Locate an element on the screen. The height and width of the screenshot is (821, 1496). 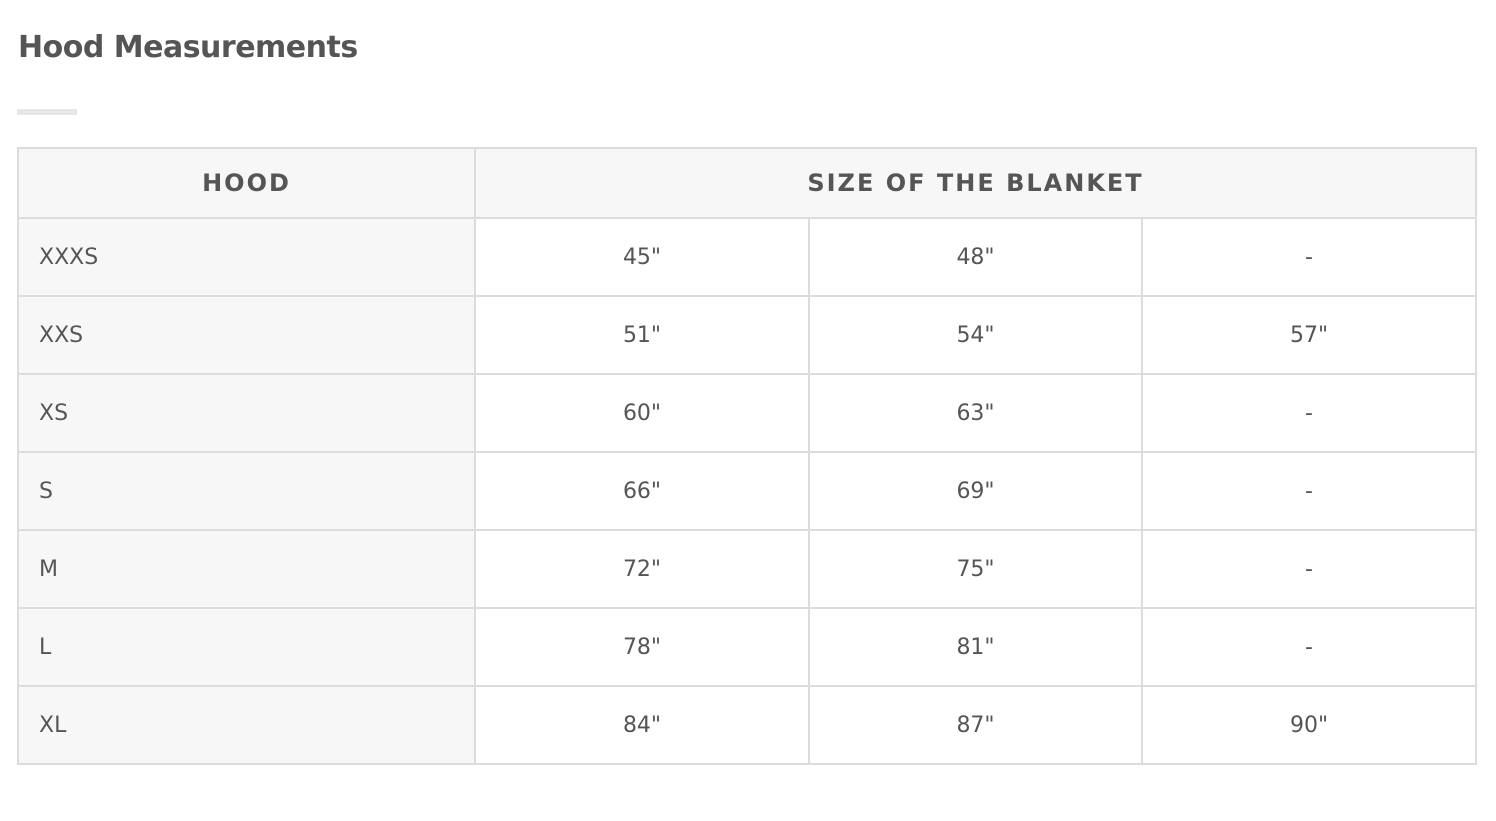
table-row: S 66" 69" - is located at coordinates (747, 491).